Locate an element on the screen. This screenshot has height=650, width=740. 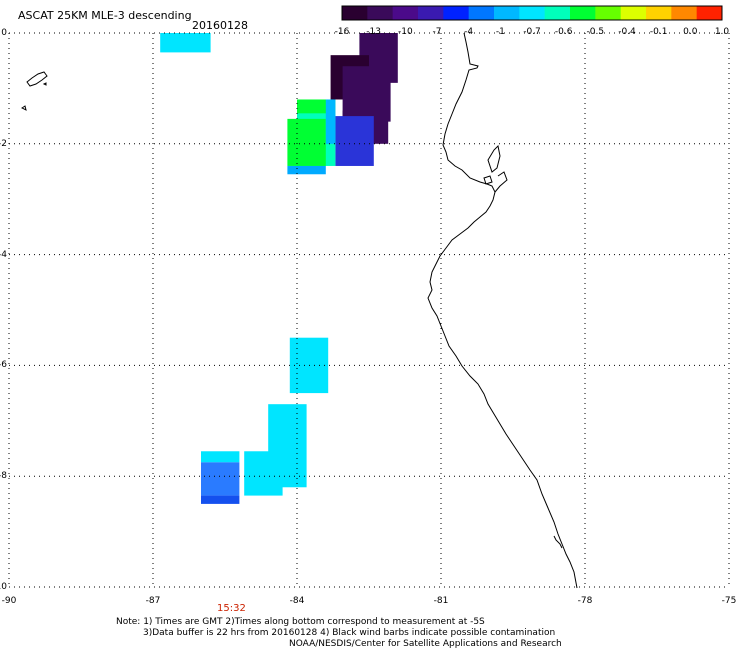
colorbar-label: -1 is located at coordinates (500, 32).